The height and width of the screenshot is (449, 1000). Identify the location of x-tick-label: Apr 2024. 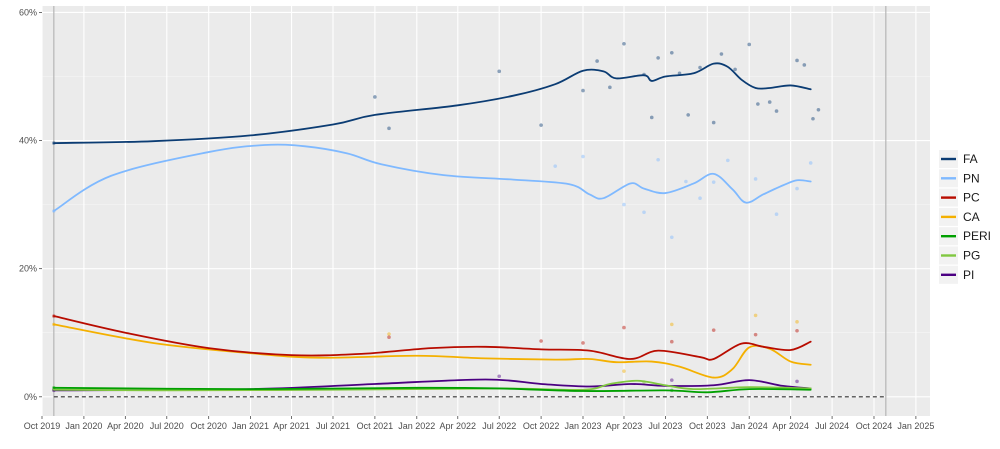
(790, 426).